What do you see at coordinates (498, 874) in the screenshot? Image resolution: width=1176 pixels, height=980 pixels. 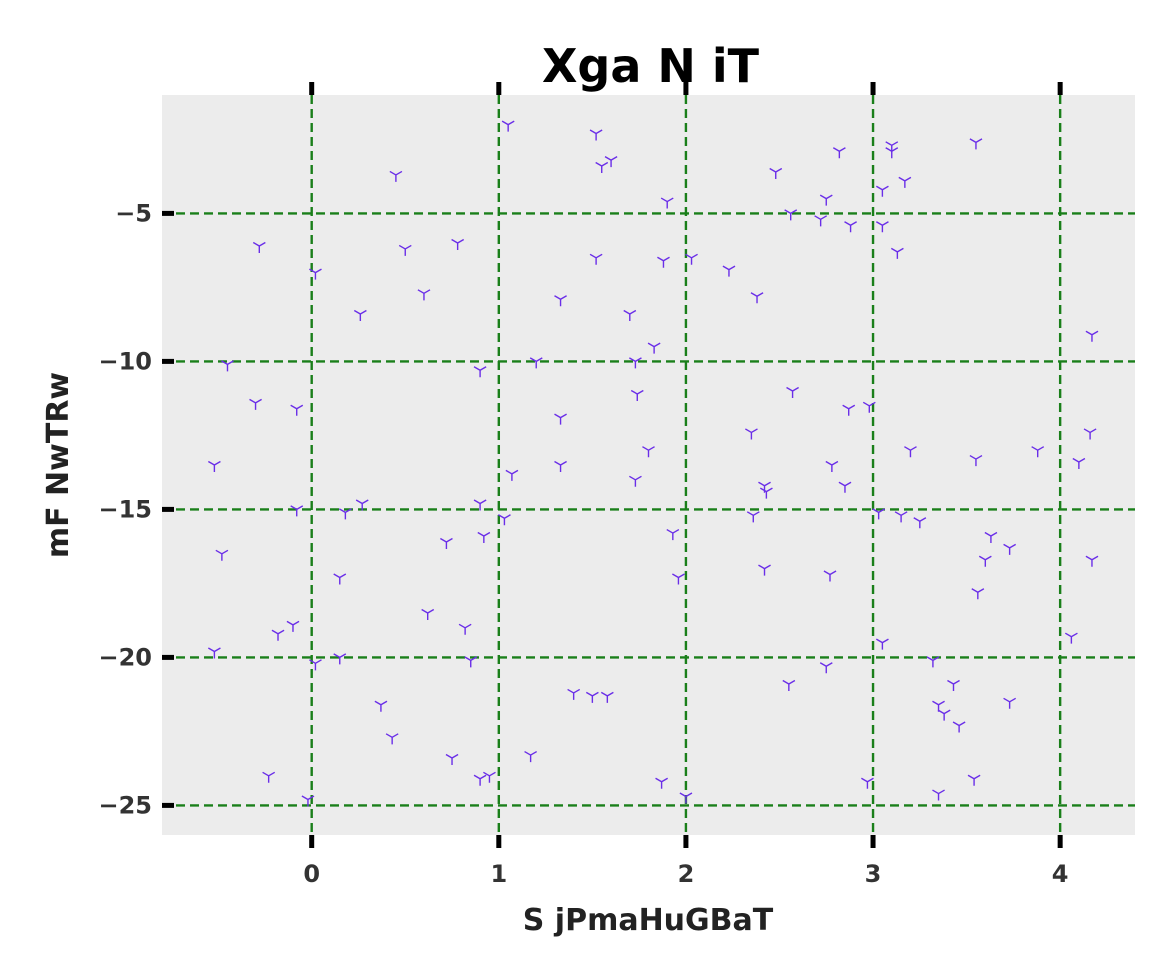 I see `x-tick-label: 1` at bounding box center [498, 874].